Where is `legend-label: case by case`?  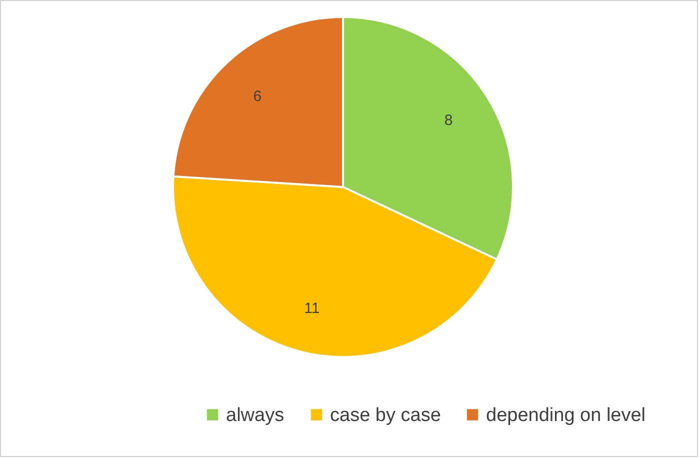
legend-label: case by case is located at coordinates (385, 415).